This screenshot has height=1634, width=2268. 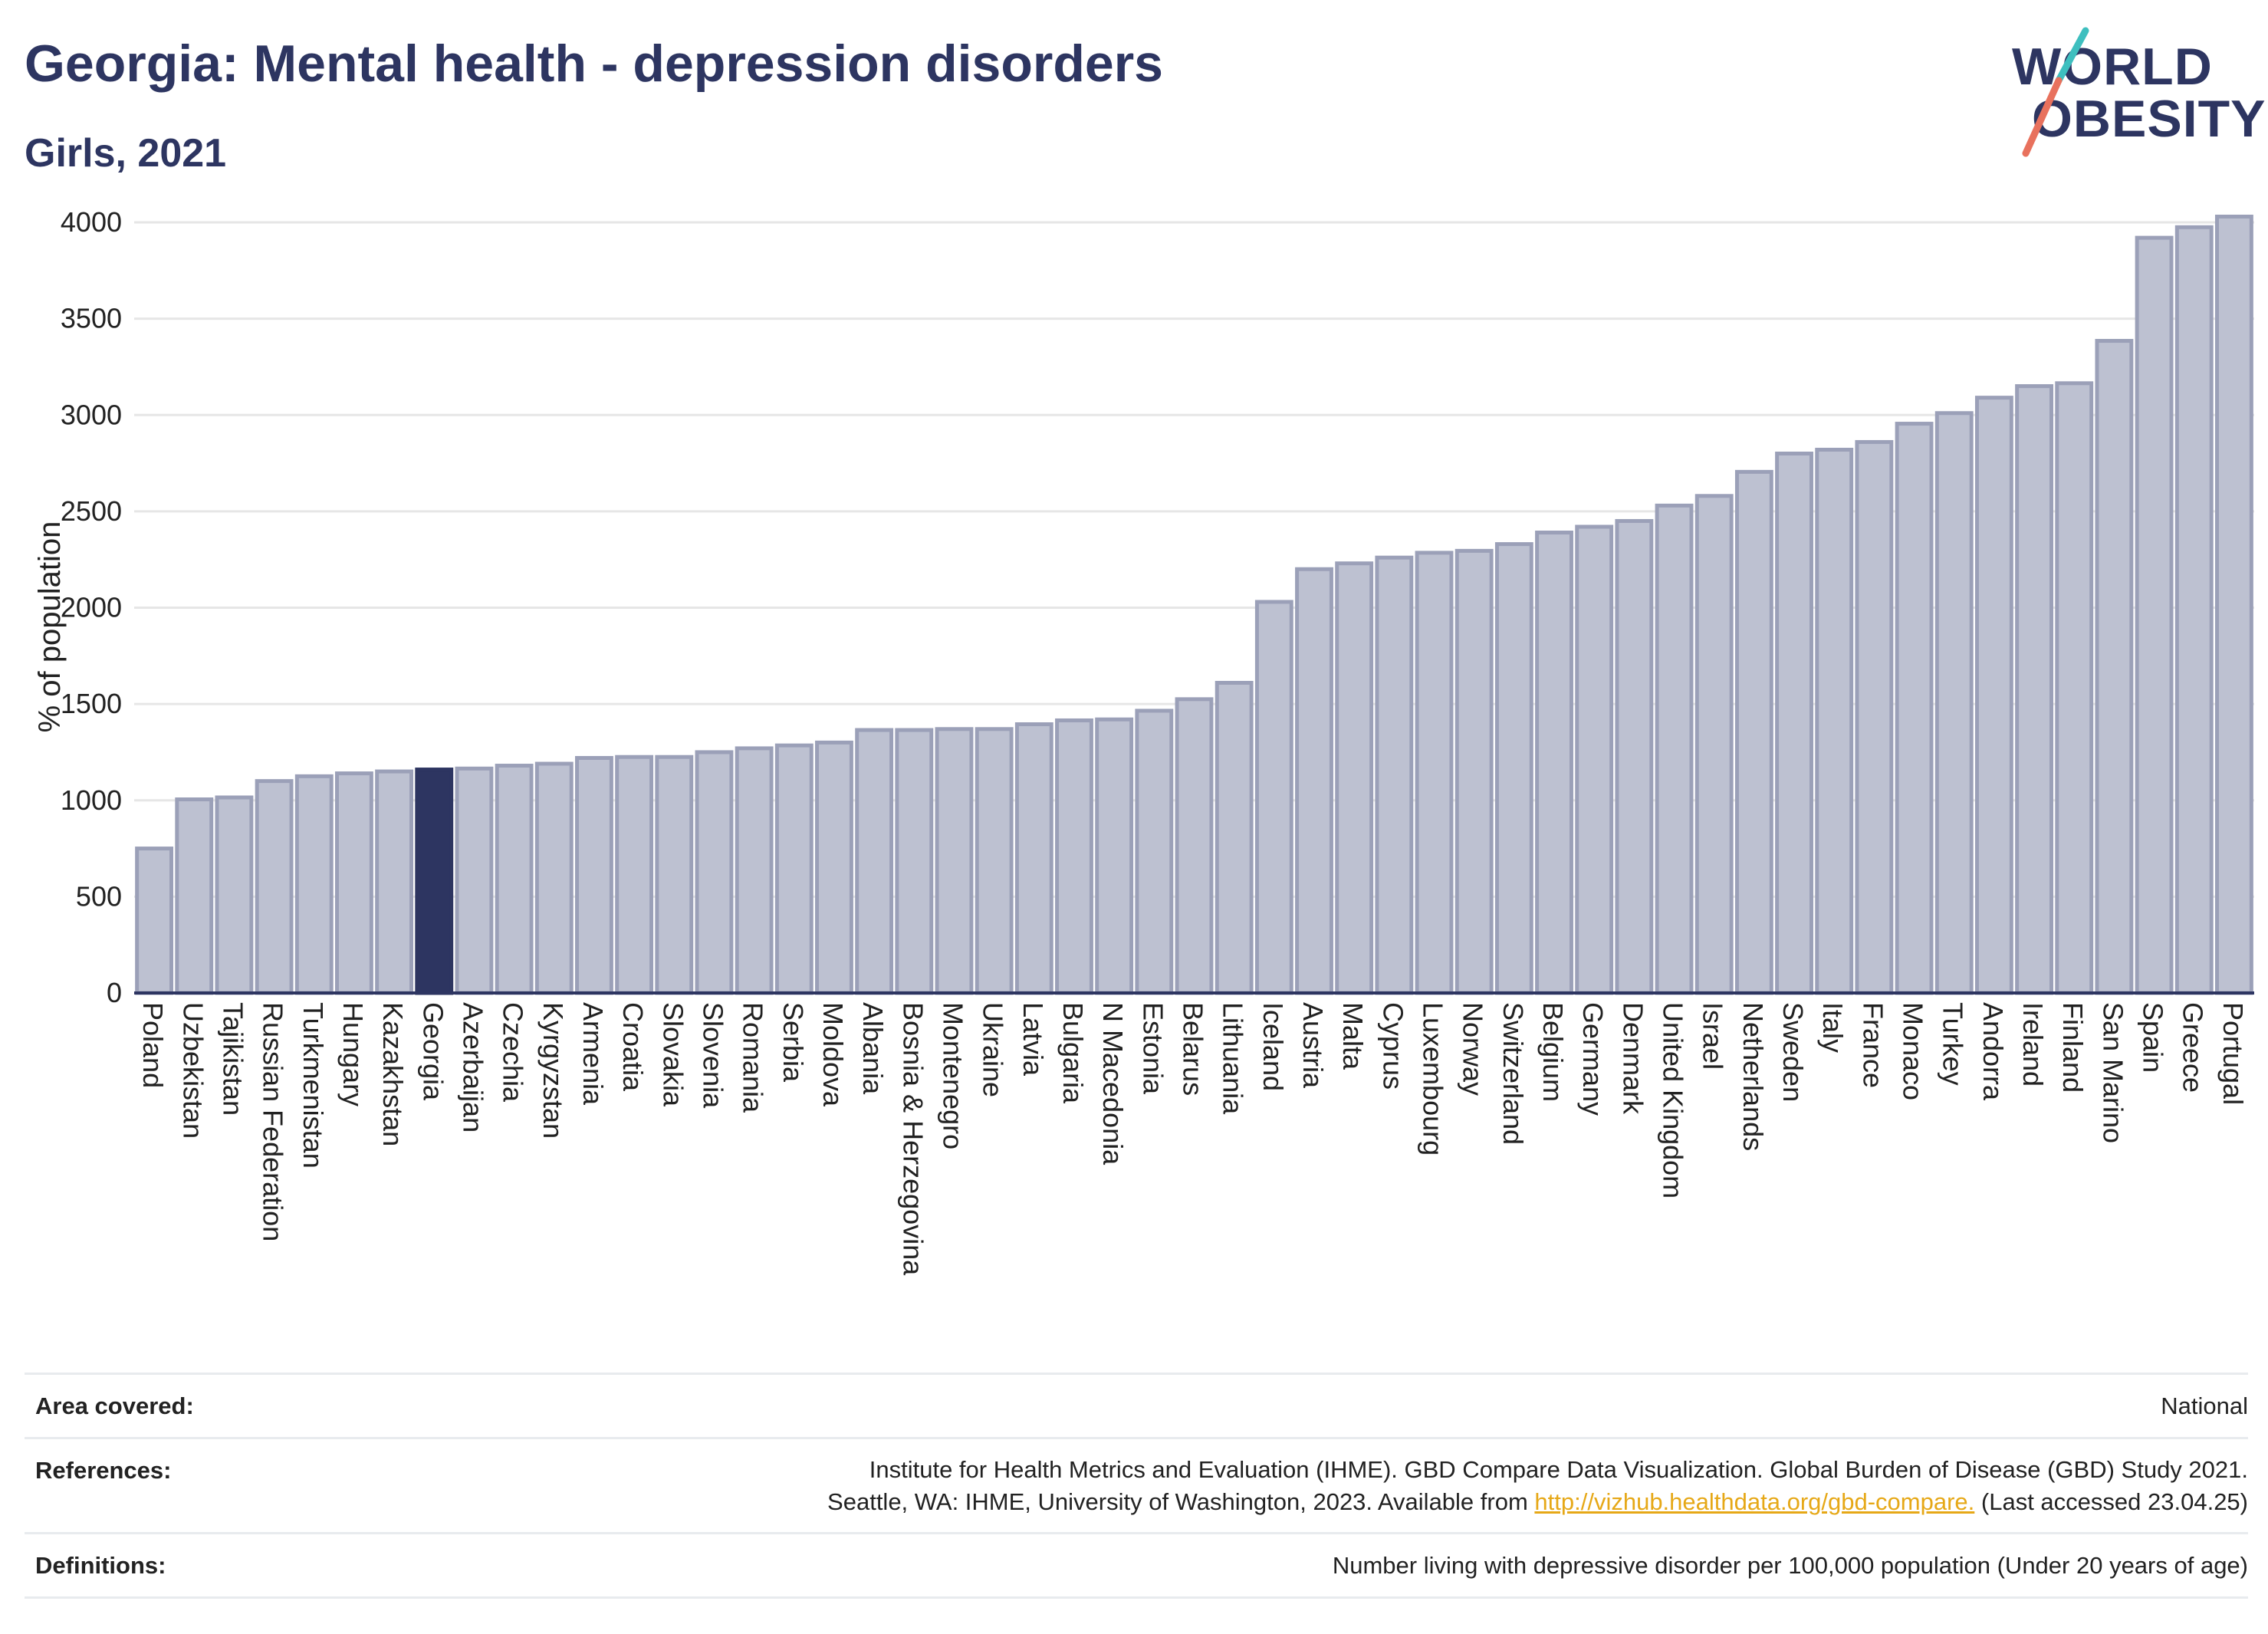 I want to click on bar-albania, so click(x=874, y=862).